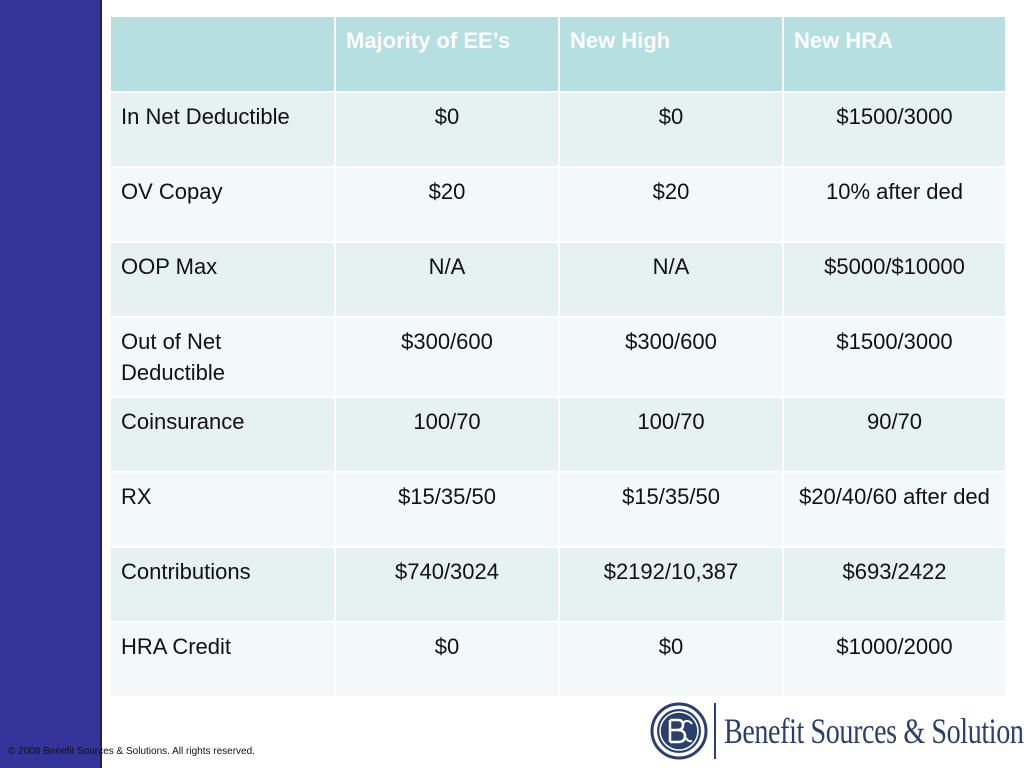  I want to click on table-row: HRA Credit $0 $0 $1000/2000, so click(559, 660).